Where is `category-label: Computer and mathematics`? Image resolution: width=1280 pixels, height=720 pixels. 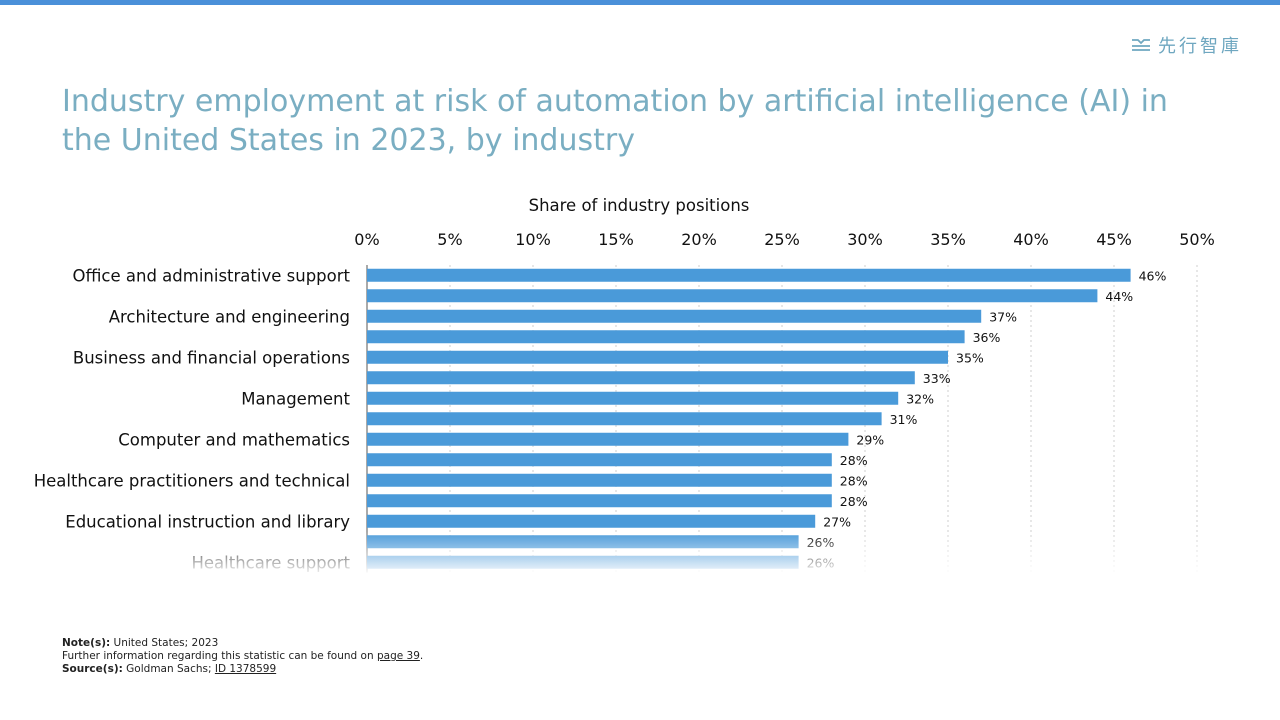 category-label: Computer and mathematics is located at coordinates (234, 439).